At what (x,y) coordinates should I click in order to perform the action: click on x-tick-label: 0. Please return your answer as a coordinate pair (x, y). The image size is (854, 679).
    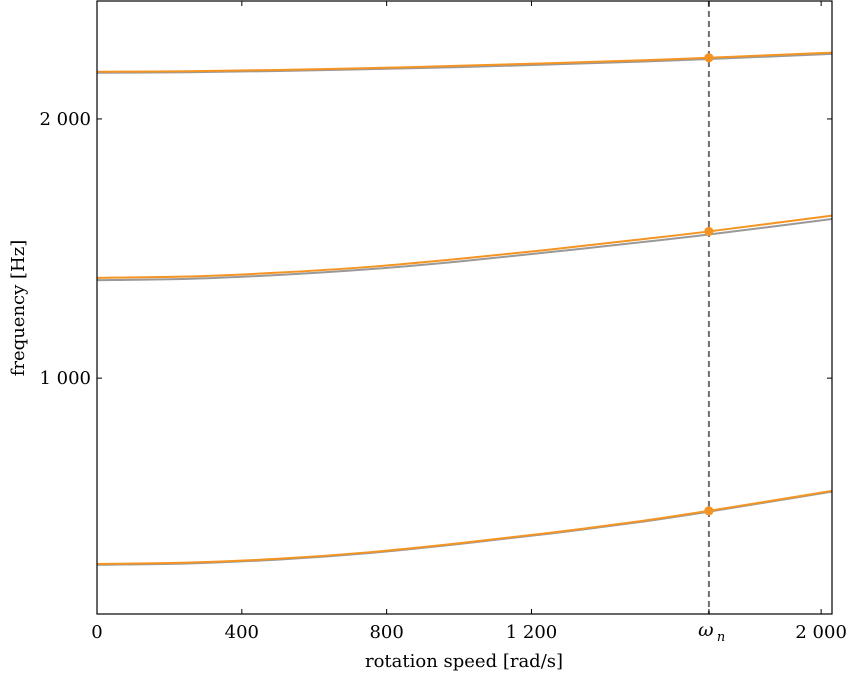
    Looking at the image, I should click on (96, 632).